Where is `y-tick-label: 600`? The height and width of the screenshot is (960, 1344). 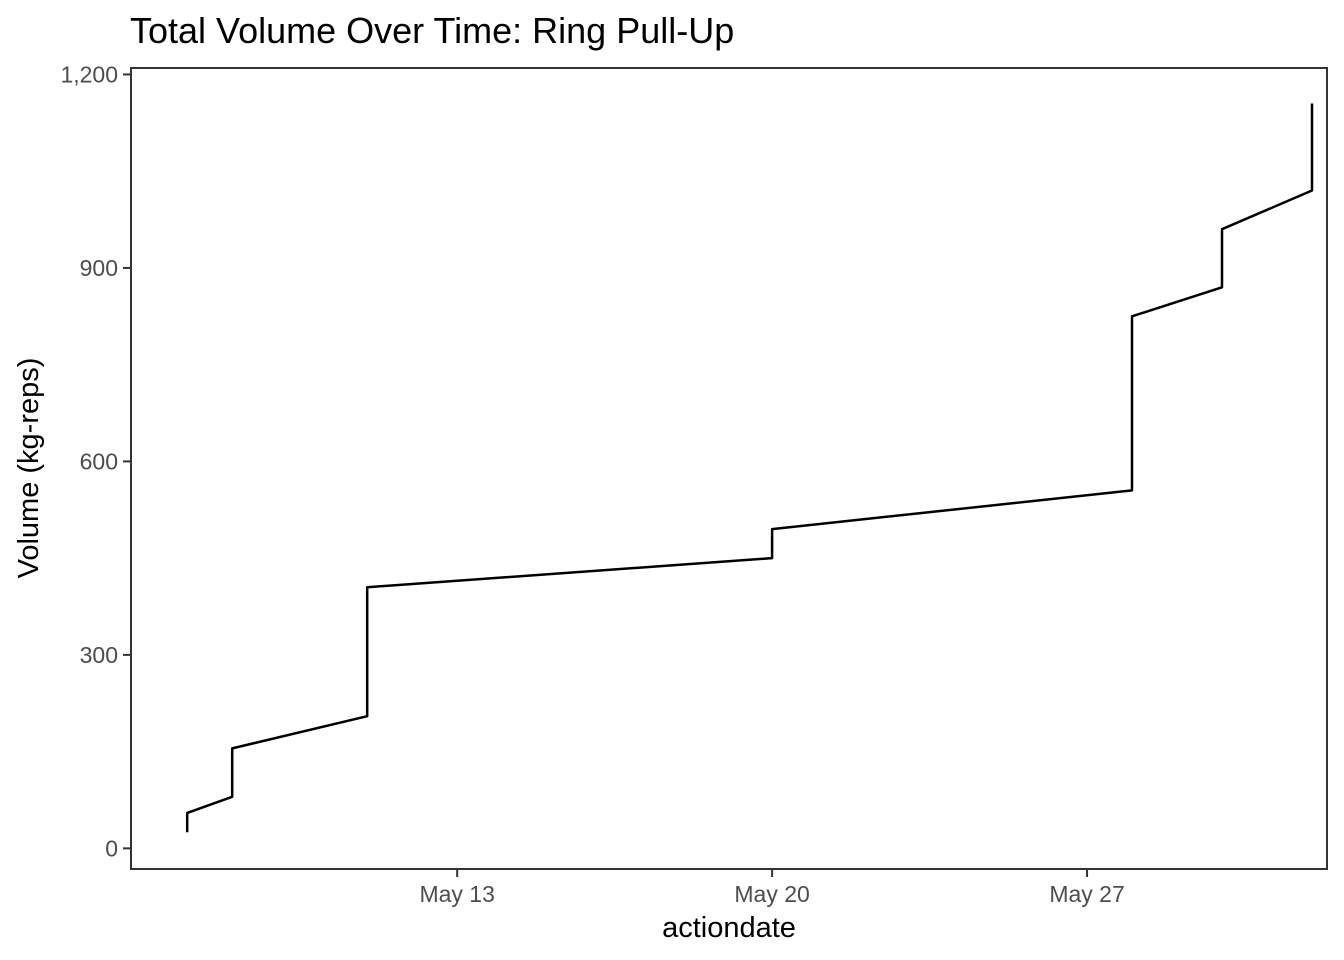 y-tick-label: 600 is located at coordinates (99, 461).